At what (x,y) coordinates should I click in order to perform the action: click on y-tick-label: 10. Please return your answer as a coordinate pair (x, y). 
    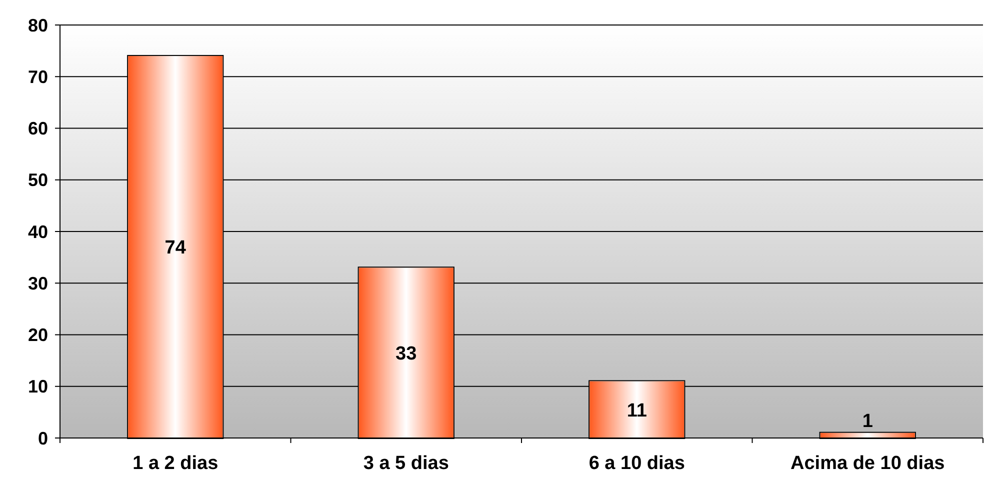
    Looking at the image, I should click on (38, 386).